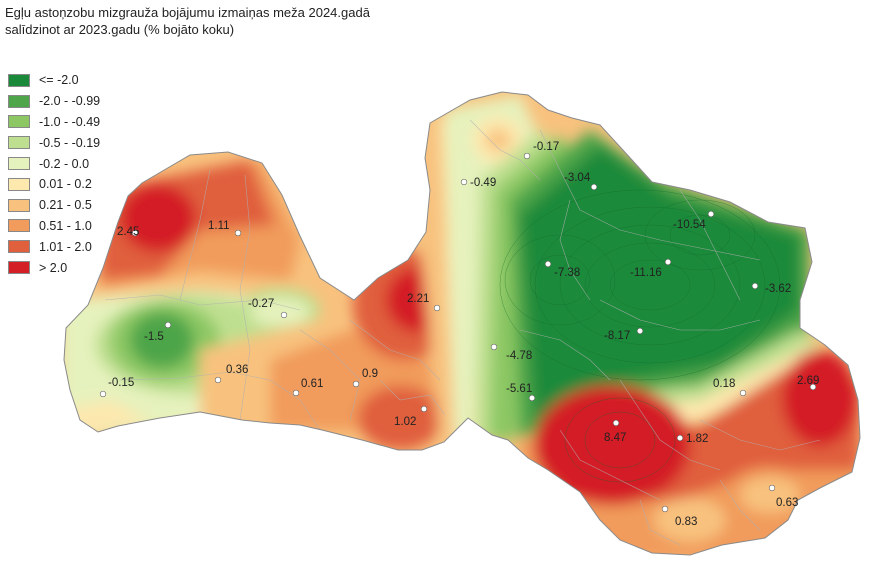 The image size is (870, 580). I want to click on legend-label: > 2.0, so click(53, 267).